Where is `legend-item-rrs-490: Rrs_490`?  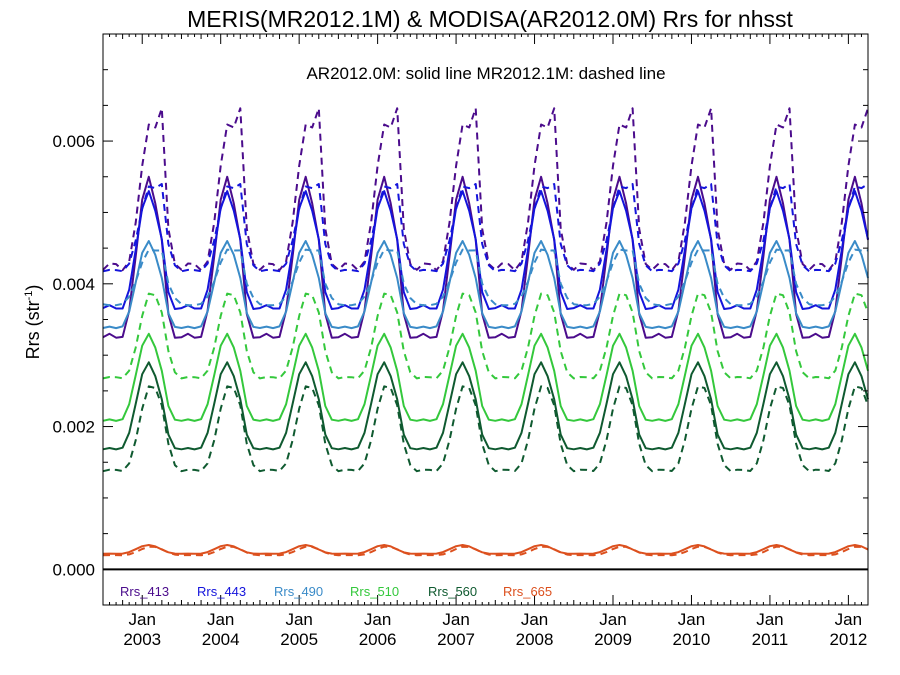
legend-item-rrs-490: Rrs_490 is located at coordinates (298, 591).